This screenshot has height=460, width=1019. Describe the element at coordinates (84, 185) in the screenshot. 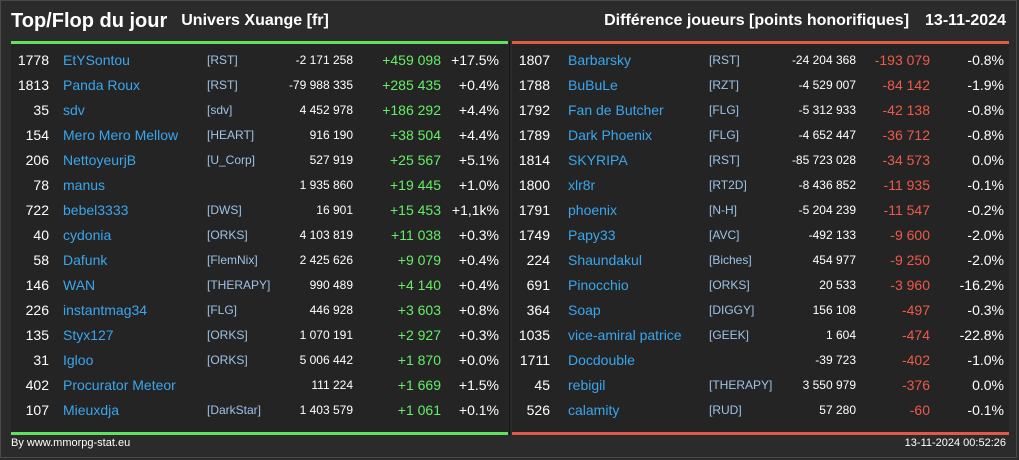

I see `player-name-link: manus` at that location.